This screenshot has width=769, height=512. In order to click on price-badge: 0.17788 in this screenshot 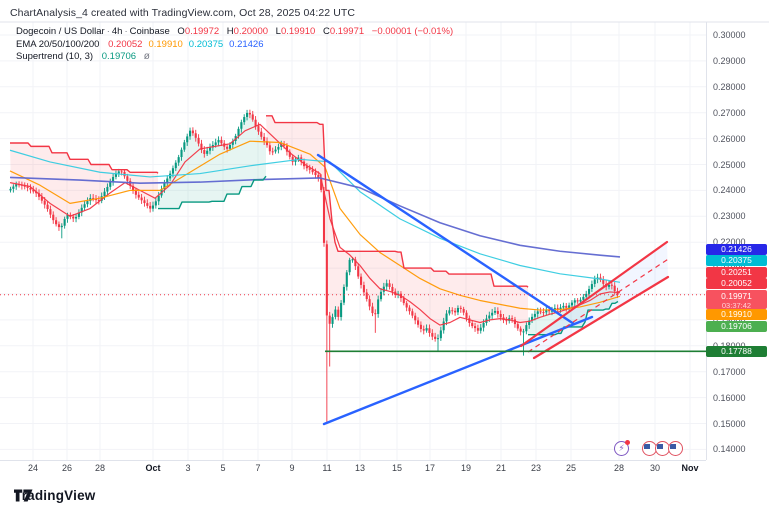, I will do `click(736, 351)`.